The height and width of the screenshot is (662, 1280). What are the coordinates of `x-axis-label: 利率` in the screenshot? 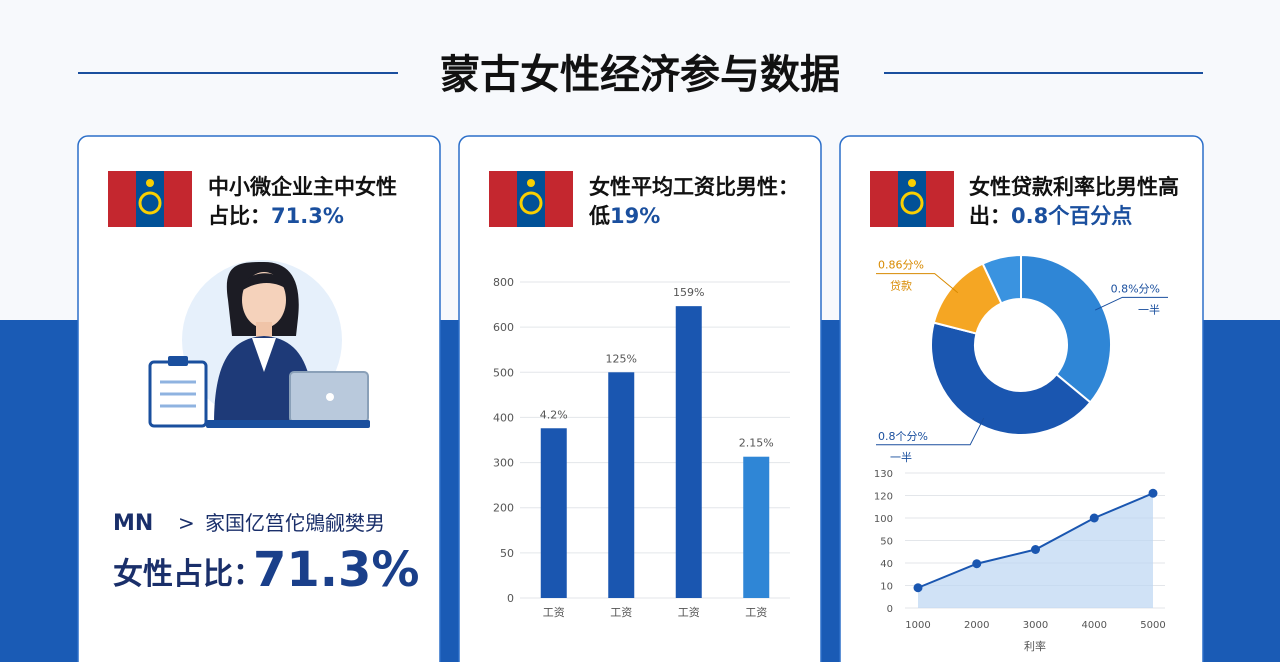 It's located at (1035, 646).